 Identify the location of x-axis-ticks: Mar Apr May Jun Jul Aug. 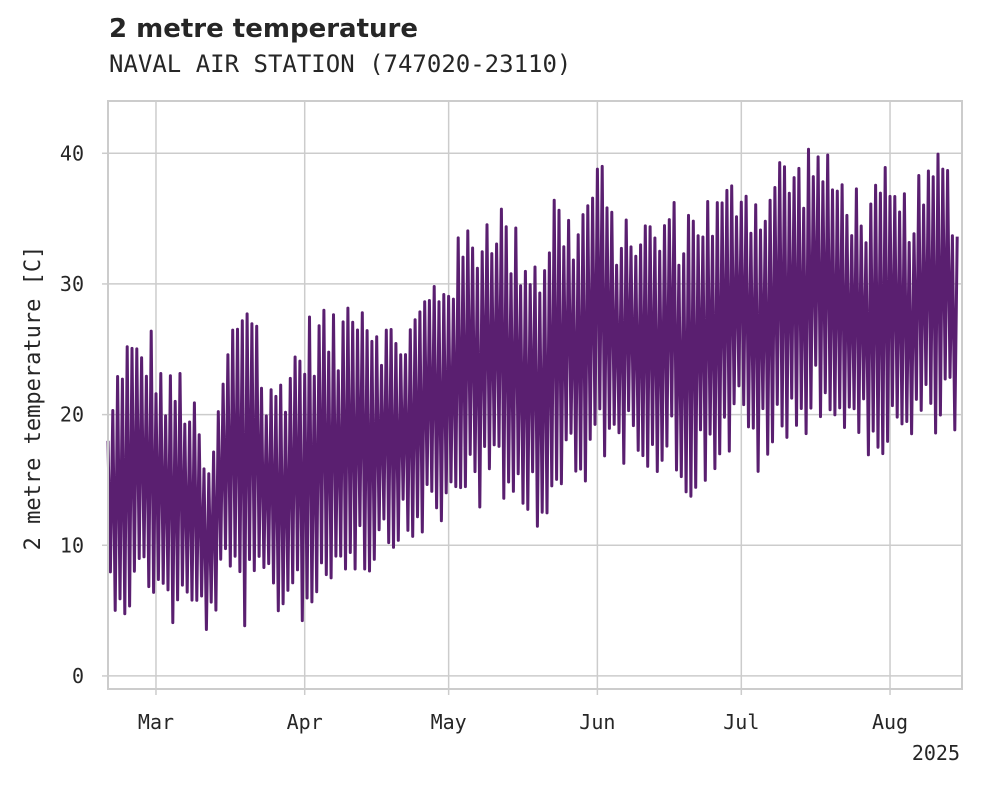
(523, 711).